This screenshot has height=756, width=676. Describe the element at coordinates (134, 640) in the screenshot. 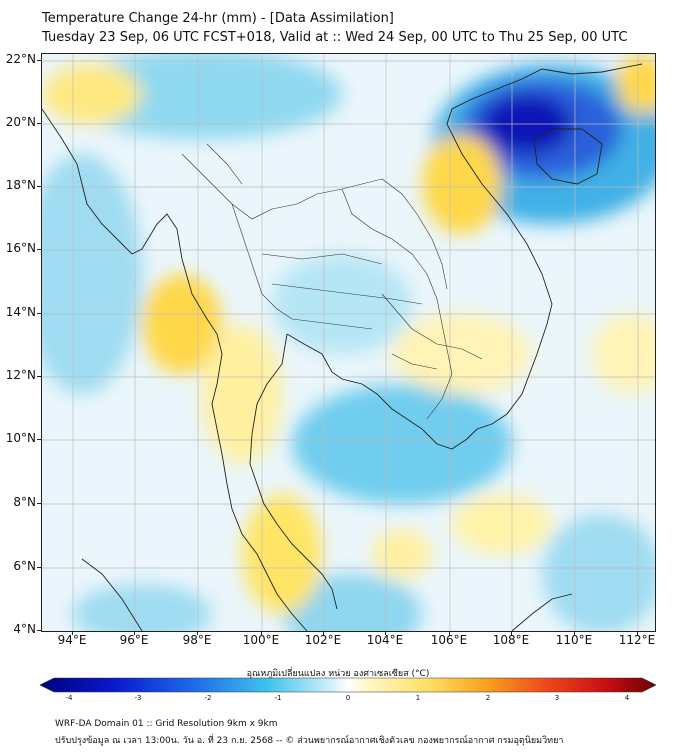

I see `lon-label: 96°E` at that location.